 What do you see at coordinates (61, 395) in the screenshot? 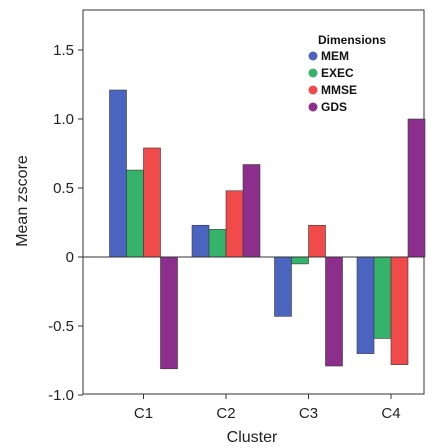
I see `y-tick-label: -1.0` at bounding box center [61, 395].